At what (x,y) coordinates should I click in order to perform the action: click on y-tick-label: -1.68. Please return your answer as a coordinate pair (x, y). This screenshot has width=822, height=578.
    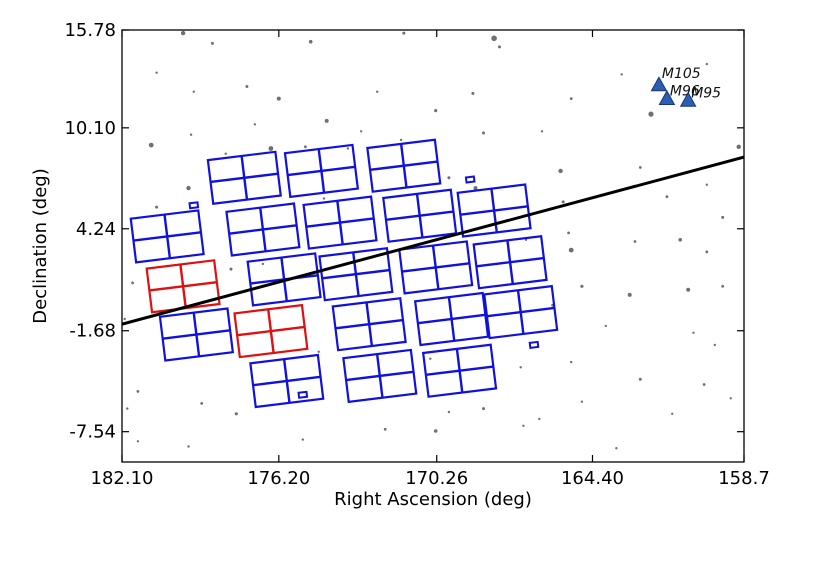
    Looking at the image, I should click on (92, 331).